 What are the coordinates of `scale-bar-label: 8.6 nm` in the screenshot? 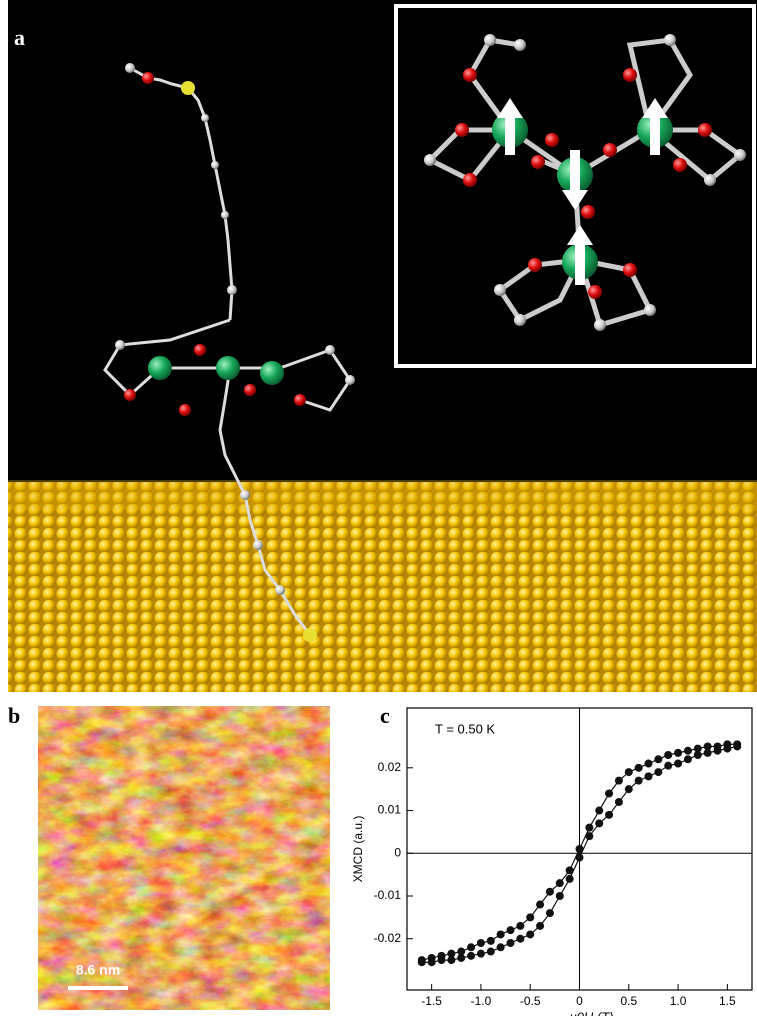 It's located at (98, 970).